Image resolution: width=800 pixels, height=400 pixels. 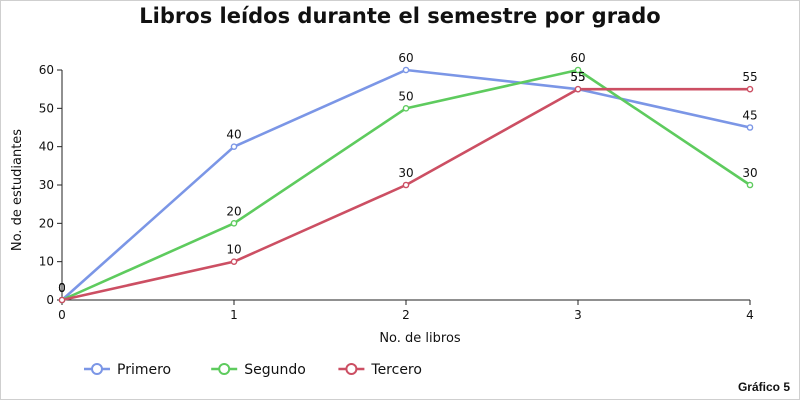 I want to click on legend-item-primero: Primero, so click(x=127, y=370).